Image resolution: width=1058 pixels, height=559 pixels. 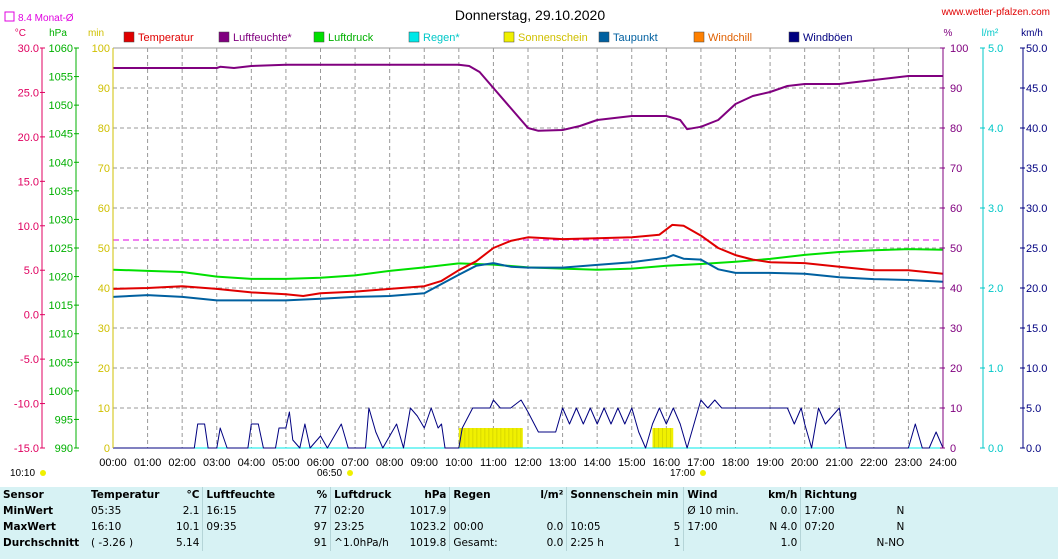 I want to click on cell: 05:35, so click(x=106, y=511).